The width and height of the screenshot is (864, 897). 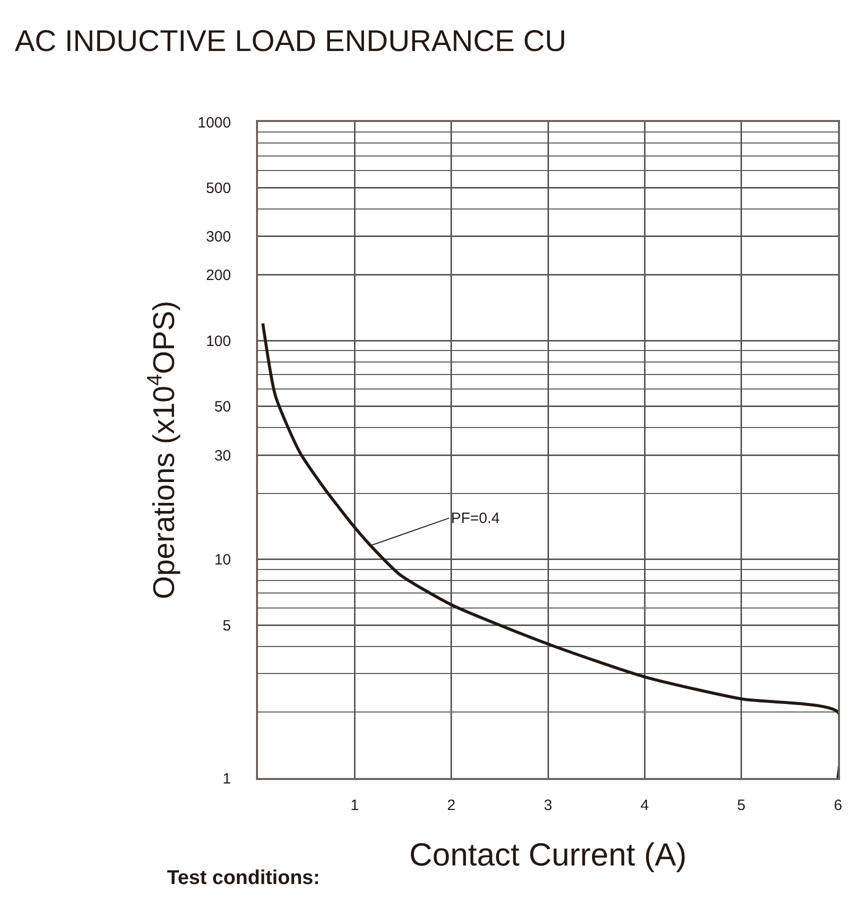 I want to click on x-tick-label: 3, so click(x=548, y=805).